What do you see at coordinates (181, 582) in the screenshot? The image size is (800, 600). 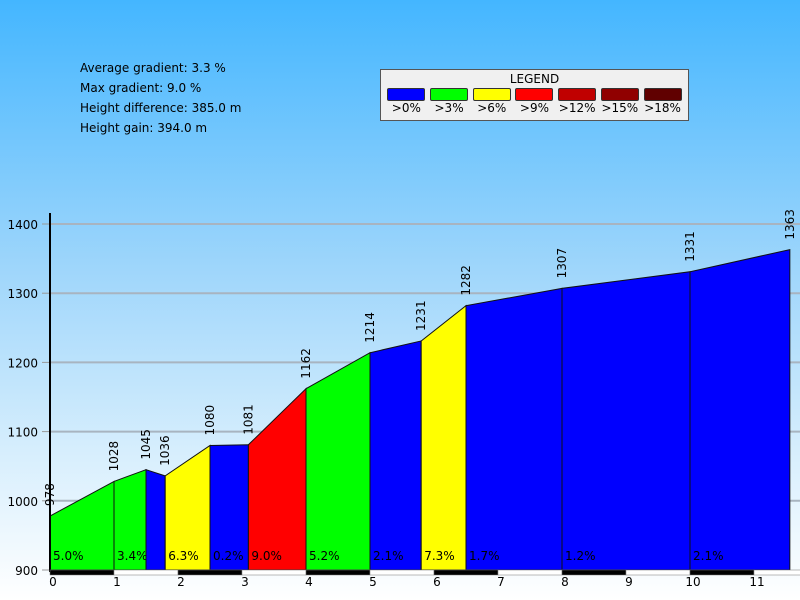 I see `x-tick-label: 2` at bounding box center [181, 582].